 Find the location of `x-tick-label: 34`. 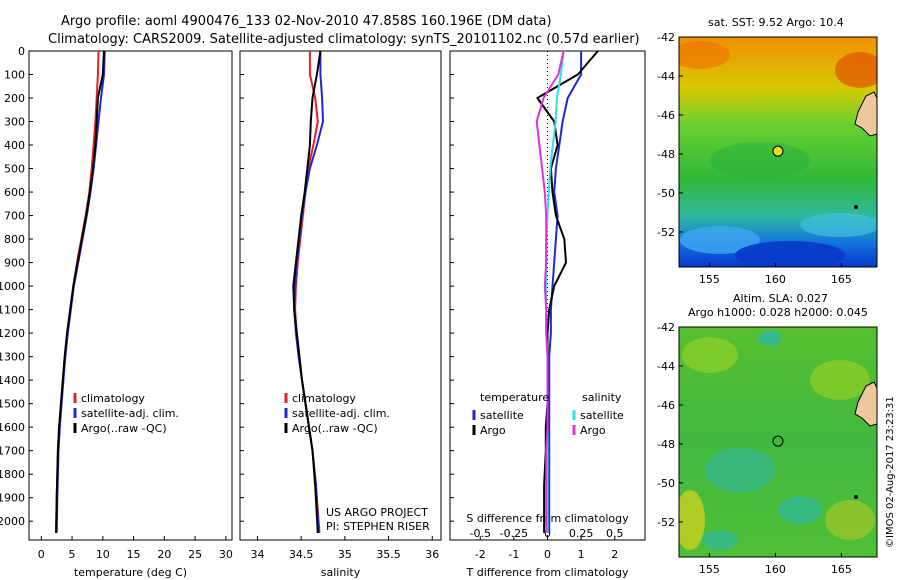

x-tick-label: 34 is located at coordinates (257, 554).